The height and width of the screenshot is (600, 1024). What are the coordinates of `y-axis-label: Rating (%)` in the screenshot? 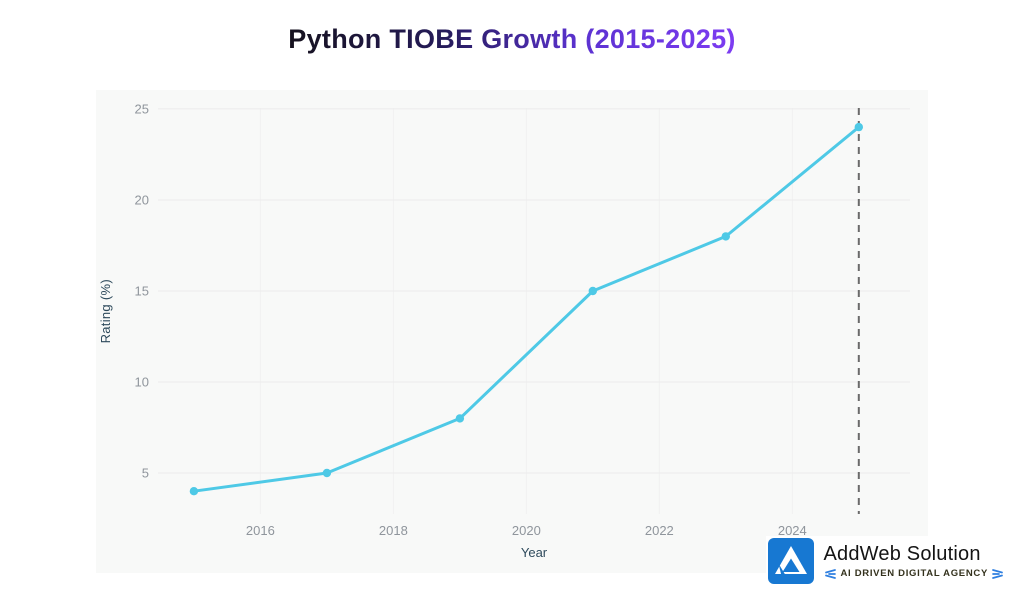 It's located at (105, 311).